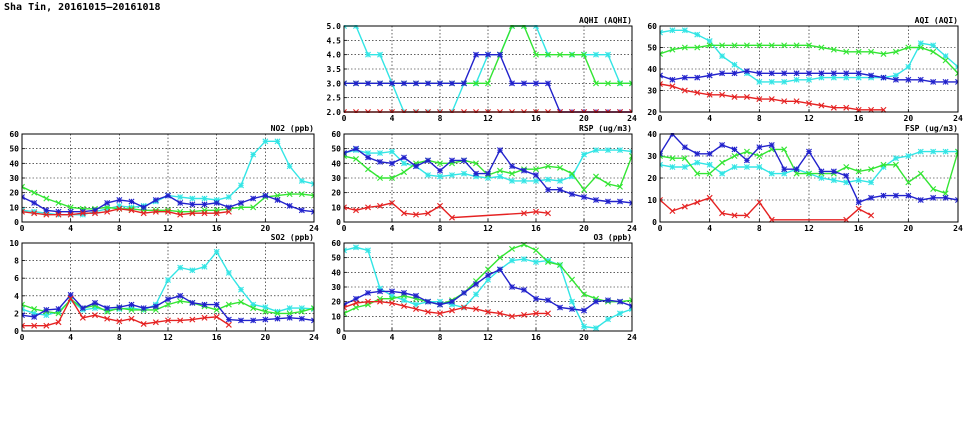 This screenshot has height=447, width=975. Describe the element at coordinates (82, 7) in the screenshot. I see `page-title: Sha Tin, 20161015—20161018` at that location.